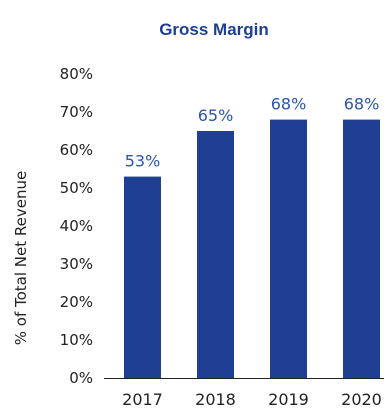  Describe the element at coordinates (143, 161) in the screenshot. I see `data-label-2017: 53%` at that location.